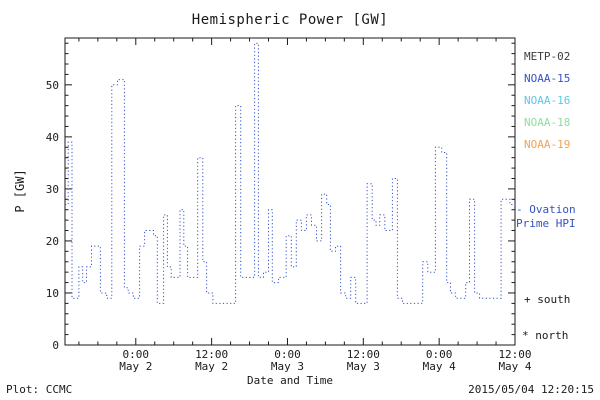 Image resolution: width=600 pixels, height=400 pixels. I want to click on legend-item-metp-02: METP-02, so click(547, 56).